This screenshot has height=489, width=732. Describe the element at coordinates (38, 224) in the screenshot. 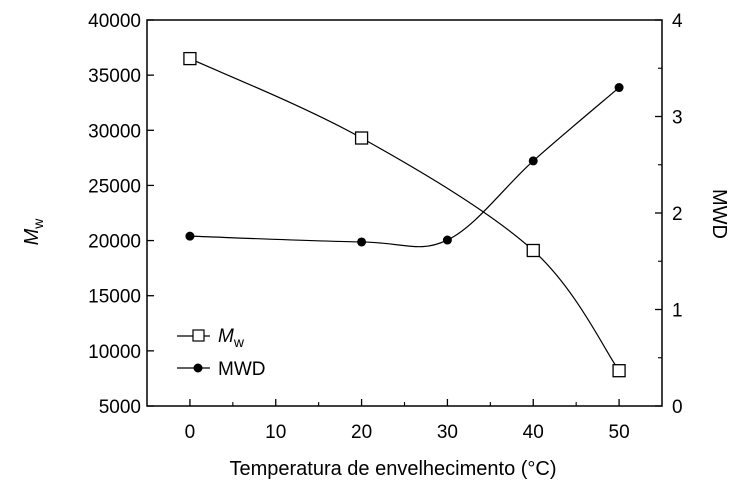

I see `left-y-title-sub: w` at that location.